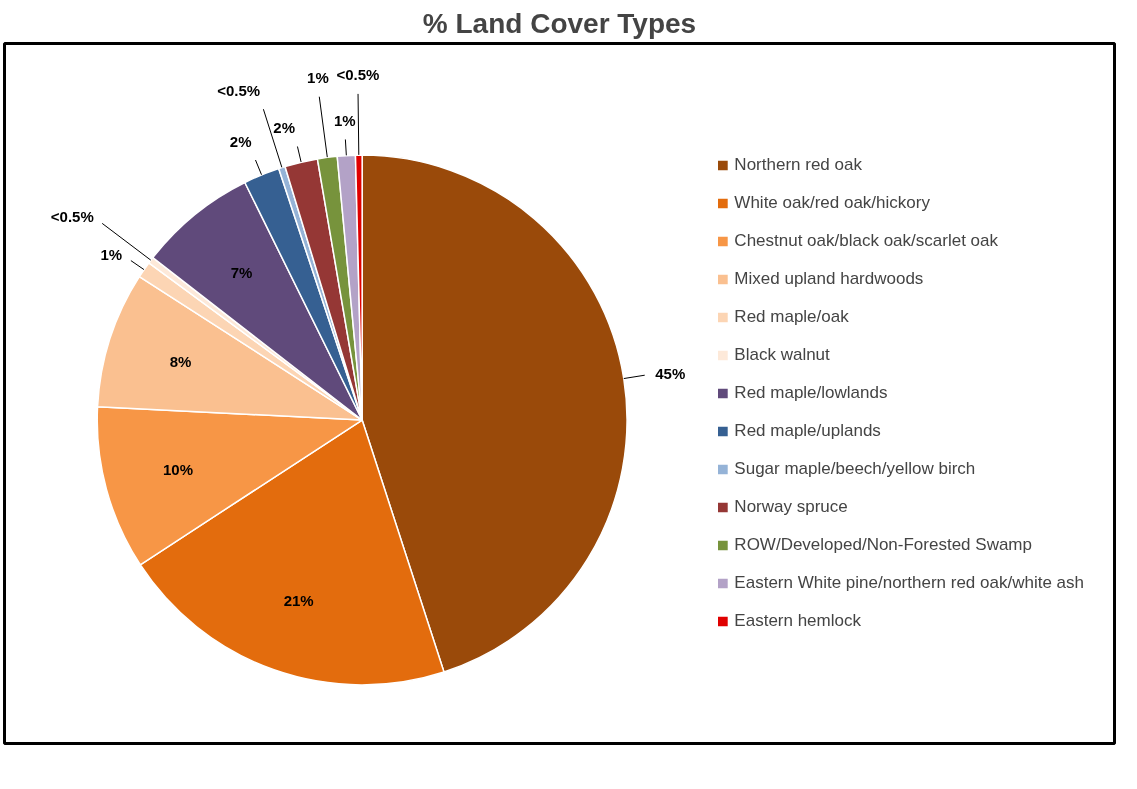 The image size is (1137, 789). I want to click on legend-label: Chestnut oak/black oak/scarlet oak, so click(866, 241).